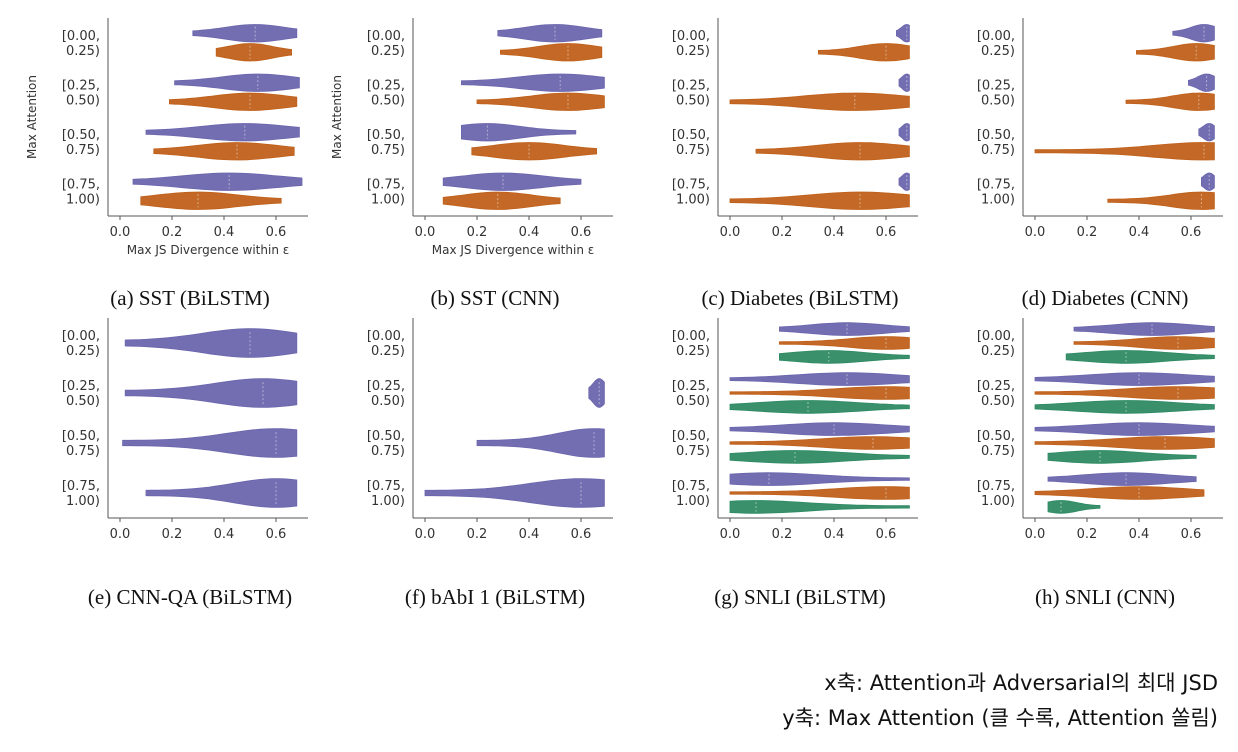  Describe the element at coordinates (1000, 718) in the screenshot. I see `y-axis-note: y축: Max Attention (클 수록, Attention 쏠림)` at that location.